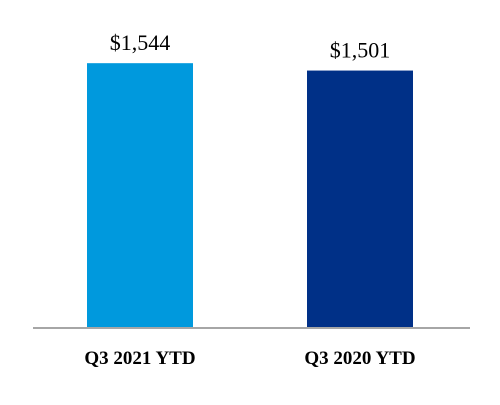 This screenshot has width=500, height=405. Describe the element at coordinates (140, 42) in the screenshot. I see `bar-value-label-1: $1,544` at that location.